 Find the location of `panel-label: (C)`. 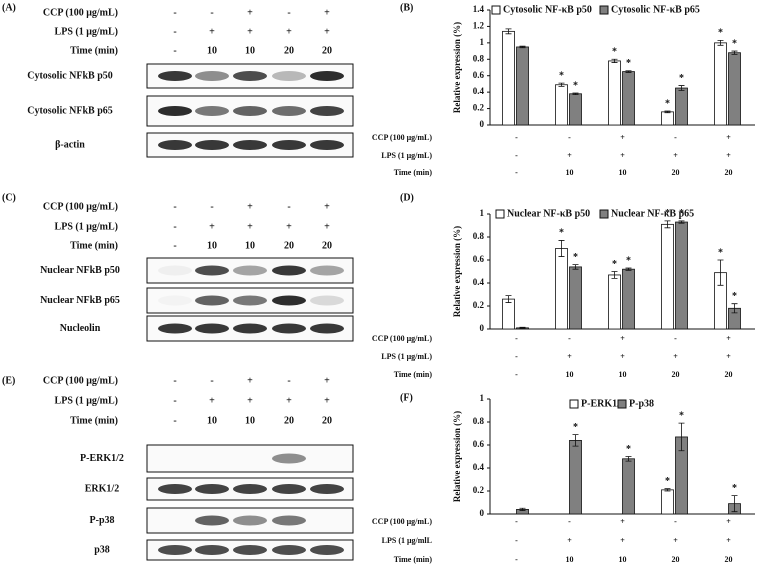

panel-label: (C) is located at coordinates (9, 197).